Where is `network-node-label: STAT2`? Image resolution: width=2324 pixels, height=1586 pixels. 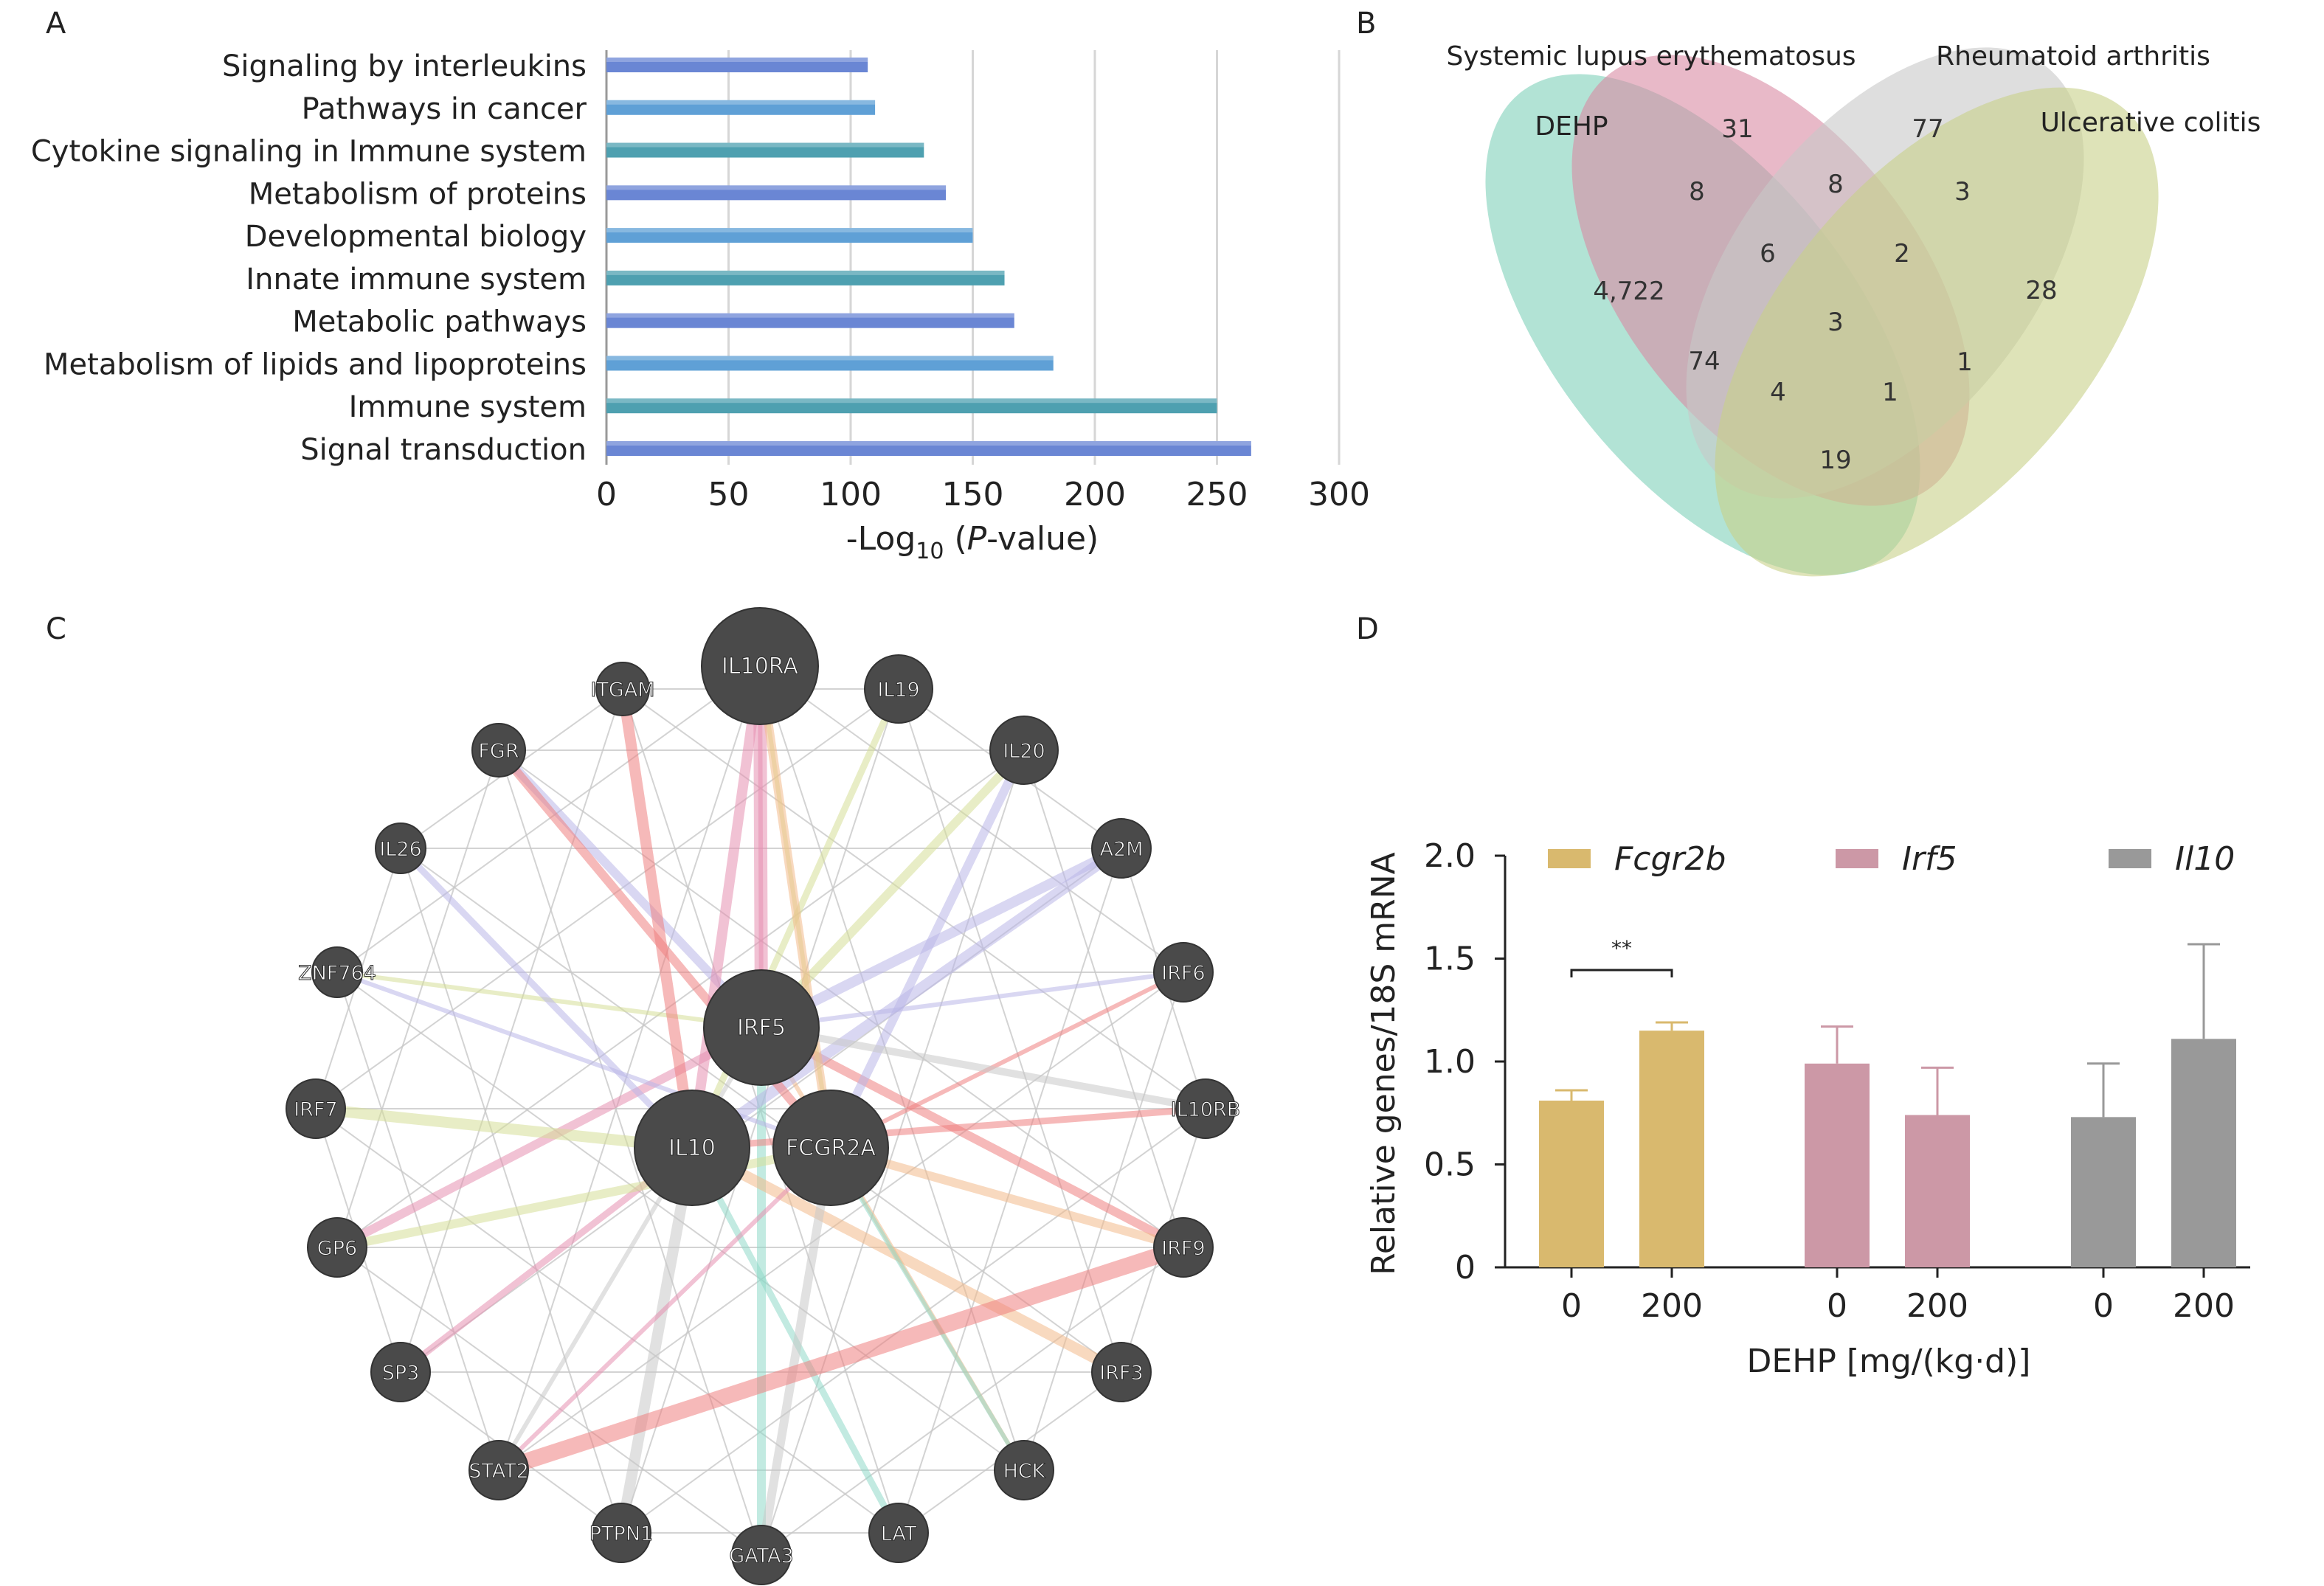
network-node-label: STAT2 is located at coordinates (498, 1471).